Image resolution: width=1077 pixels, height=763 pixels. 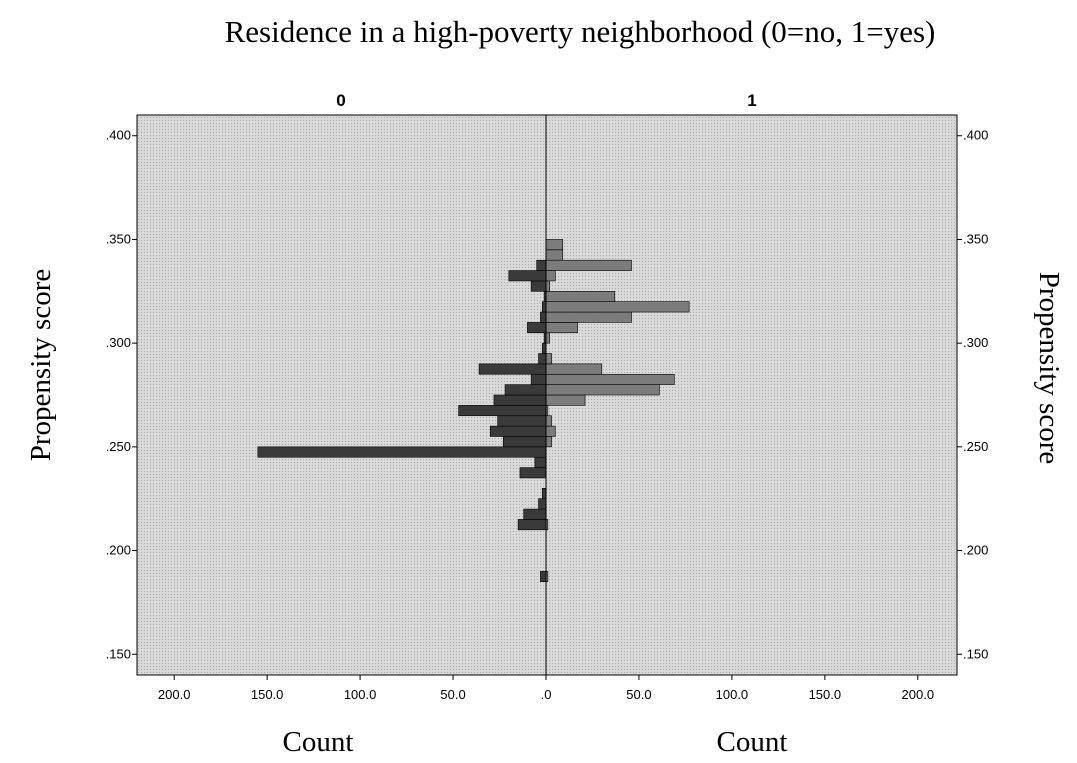 What do you see at coordinates (121, 394) in the screenshot?
I see `y-ticks-left: .150 .200 .250 .300 .350 .400` at bounding box center [121, 394].